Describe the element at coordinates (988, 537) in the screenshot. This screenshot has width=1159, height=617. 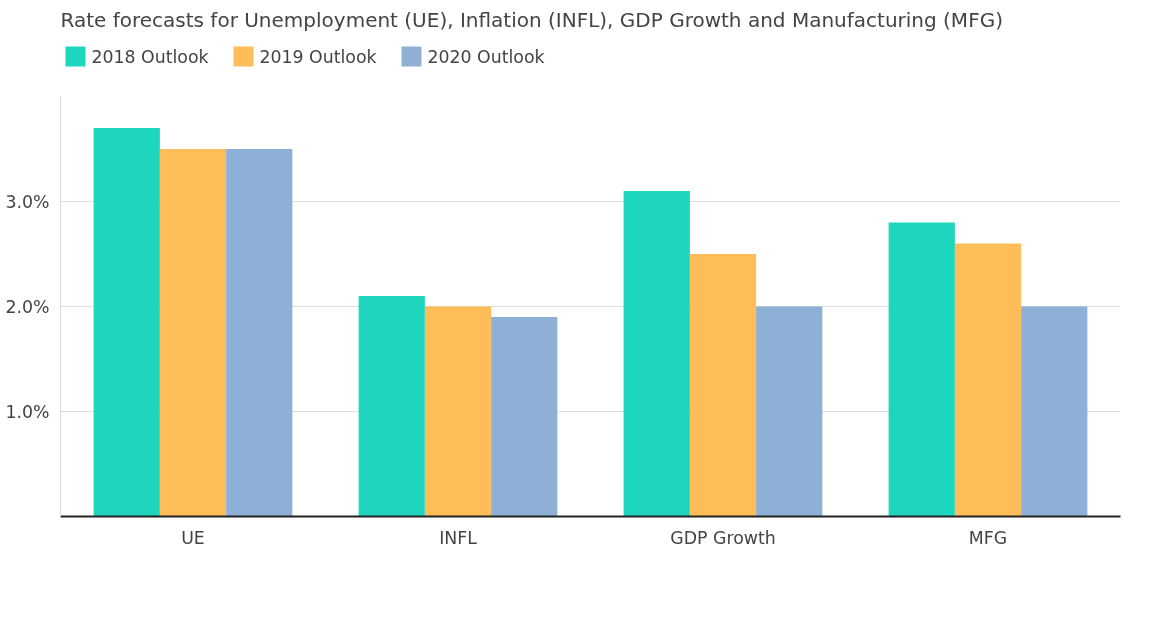
I see `x-tick-label: MFG` at that location.